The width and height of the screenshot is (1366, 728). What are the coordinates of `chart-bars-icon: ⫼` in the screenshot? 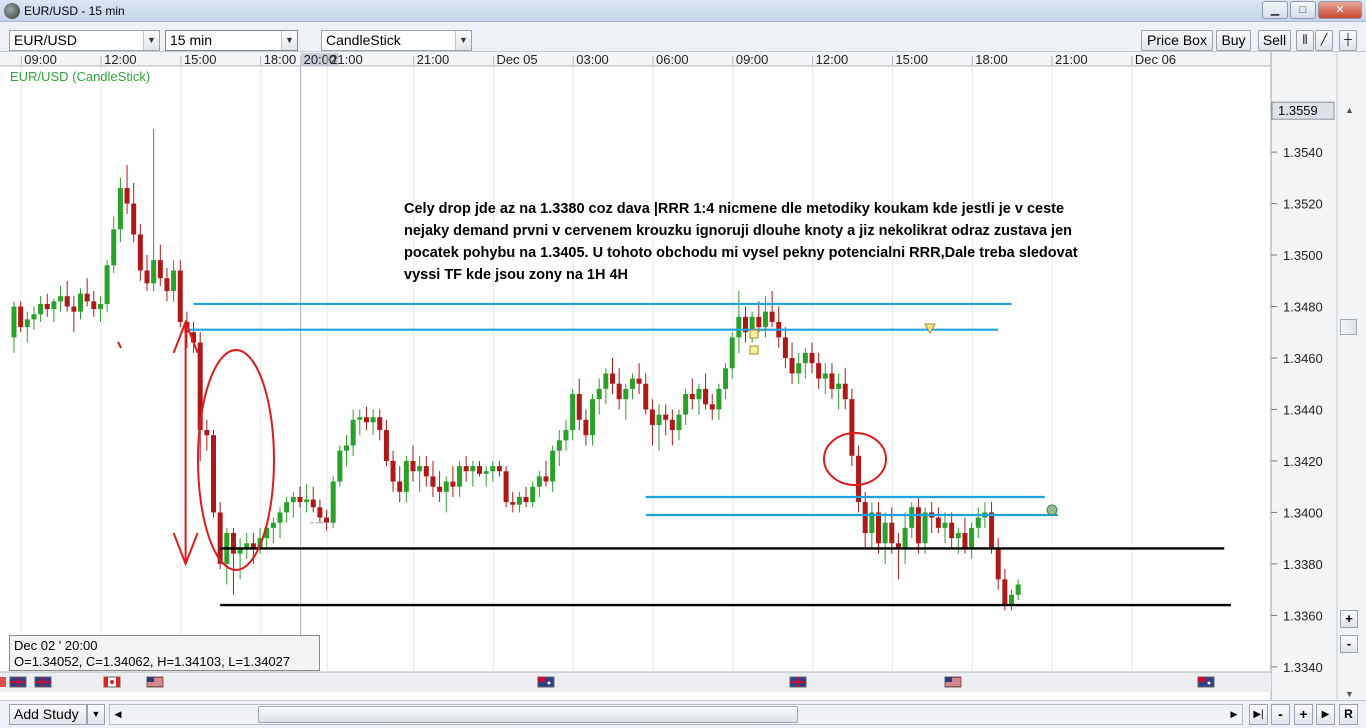 It's located at (1305, 40).